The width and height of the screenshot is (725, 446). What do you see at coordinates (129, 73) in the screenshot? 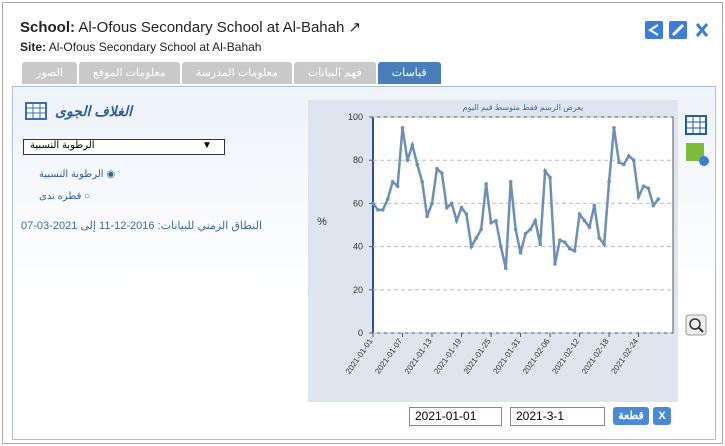
I see `tab: معلومات الموقع` at bounding box center [129, 73].